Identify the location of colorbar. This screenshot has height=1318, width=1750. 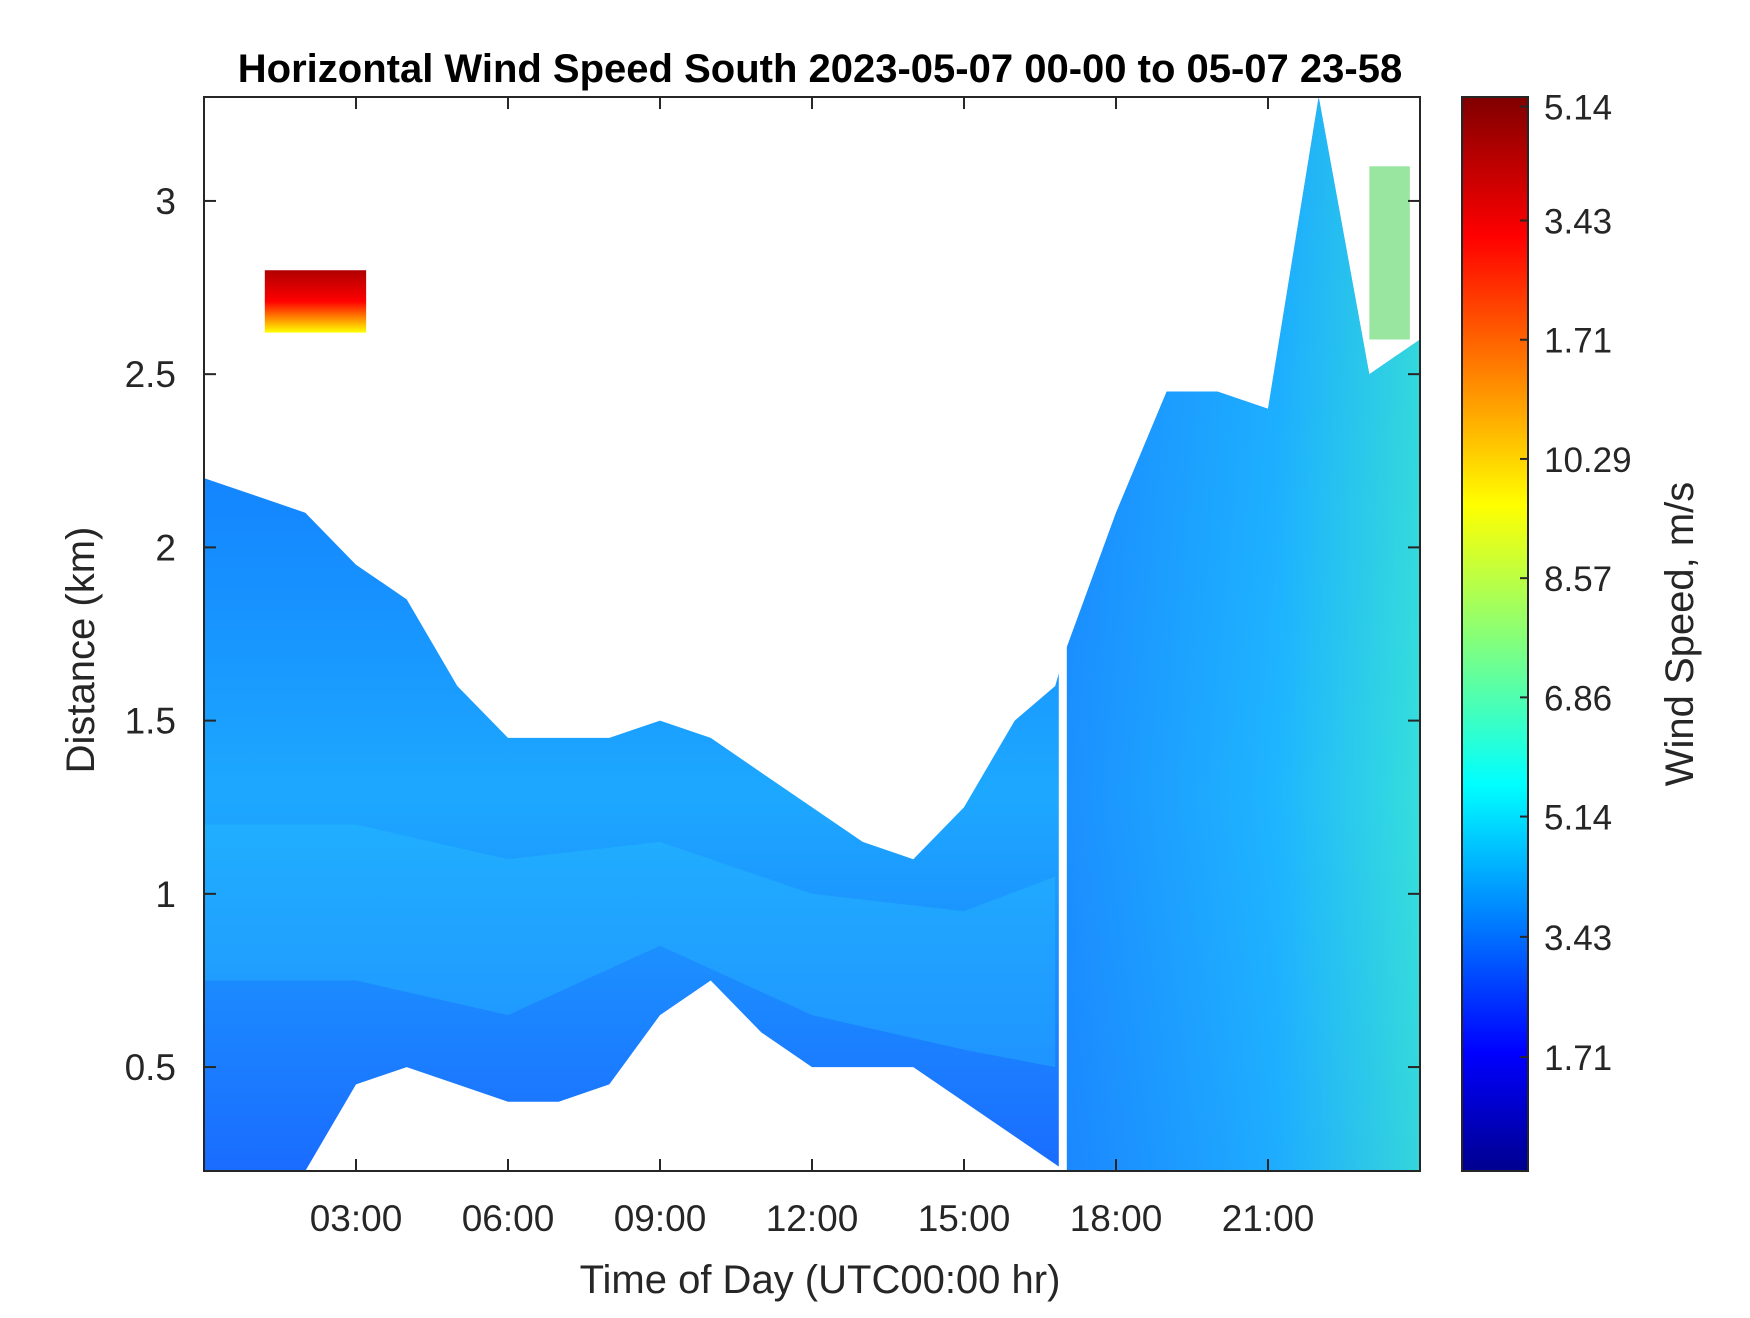
(1495, 634).